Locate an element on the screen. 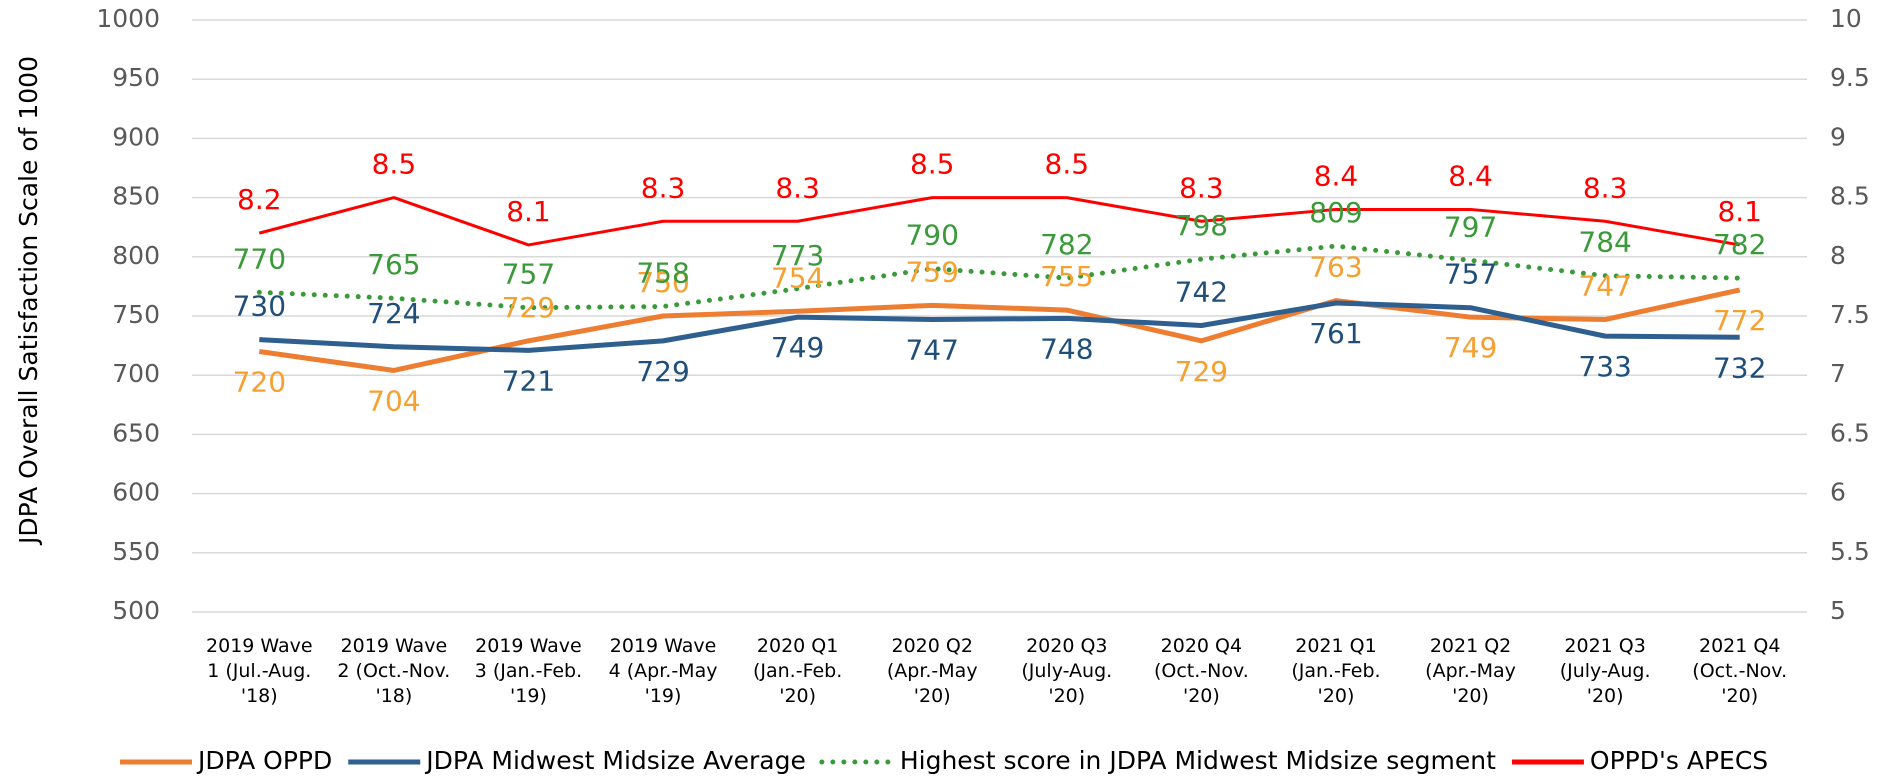 Image resolution: width=1877 pixels, height=782 pixels. data-label: 732 is located at coordinates (1739, 367).